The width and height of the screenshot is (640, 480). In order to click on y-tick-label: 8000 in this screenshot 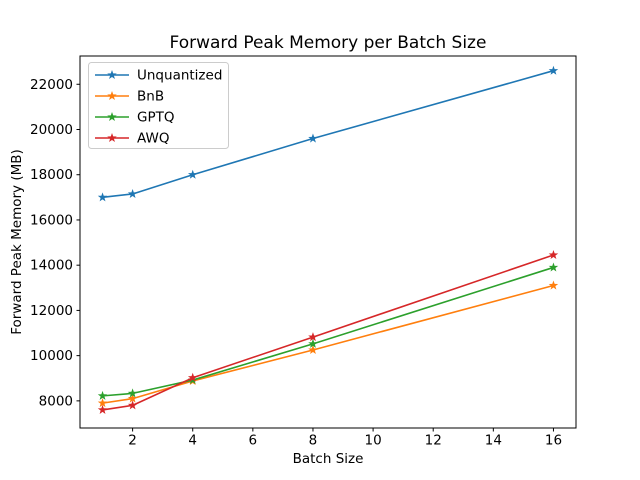, I will do `click(56, 401)`.